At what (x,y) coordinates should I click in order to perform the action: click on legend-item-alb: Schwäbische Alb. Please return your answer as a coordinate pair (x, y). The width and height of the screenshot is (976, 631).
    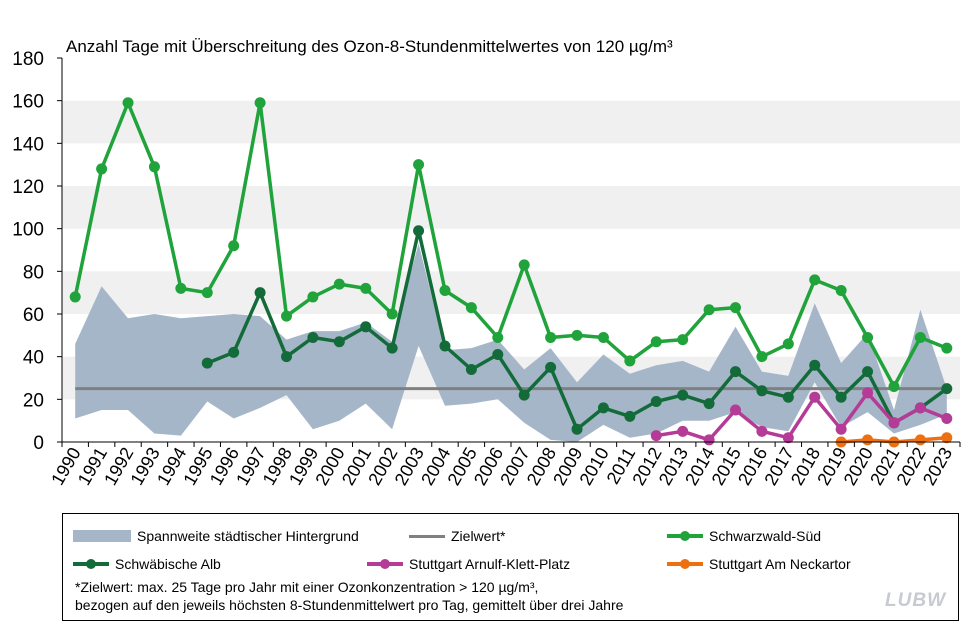
    Looking at the image, I should click on (147, 564).